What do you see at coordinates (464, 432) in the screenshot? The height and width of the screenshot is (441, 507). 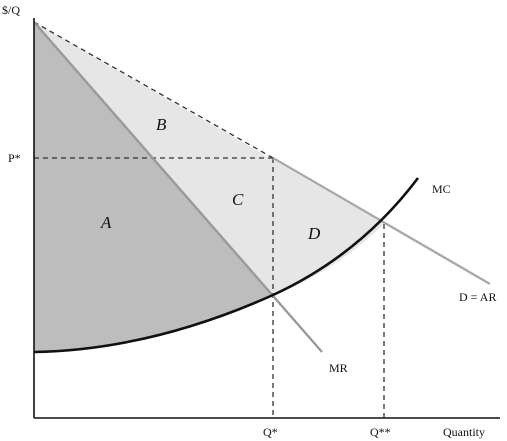 I see `x-axis-label: Quantity` at bounding box center [464, 432].